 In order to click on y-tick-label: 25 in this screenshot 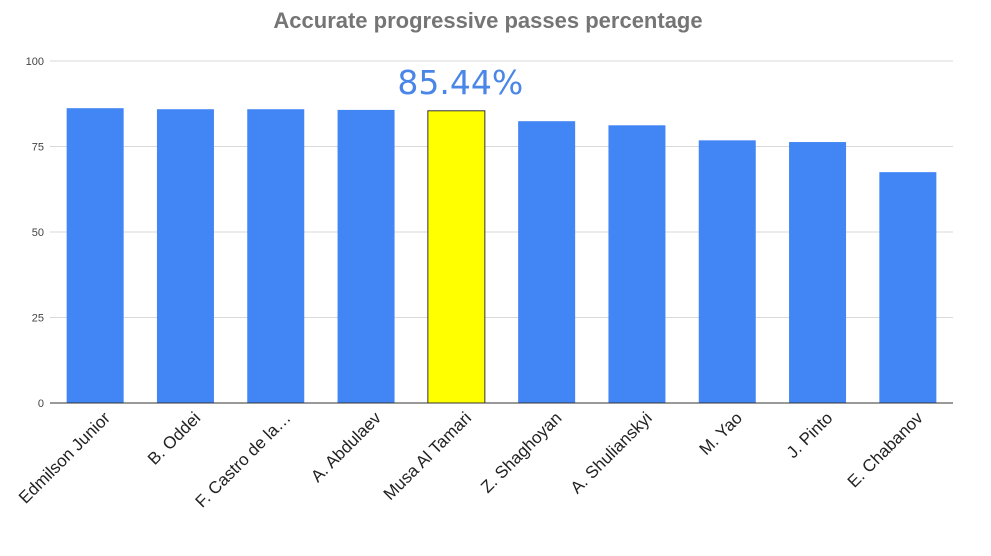, I will do `click(38, 319)`.